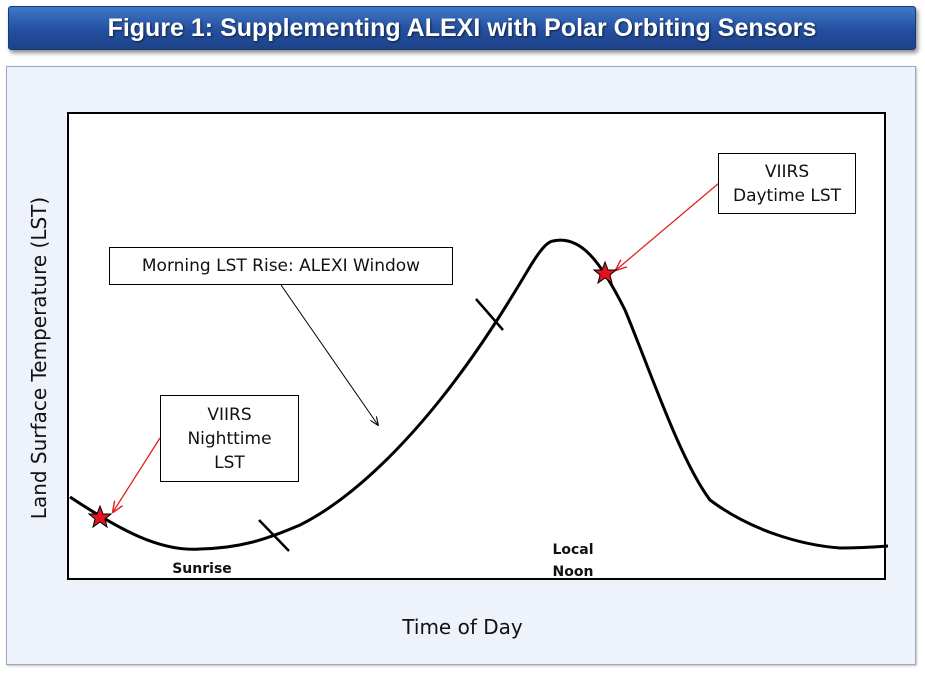 The height and width of the screenshot is (676, 925). I want to click on nighttime-callout-text: VIIRS Nighttime LST, so click(229, 438).